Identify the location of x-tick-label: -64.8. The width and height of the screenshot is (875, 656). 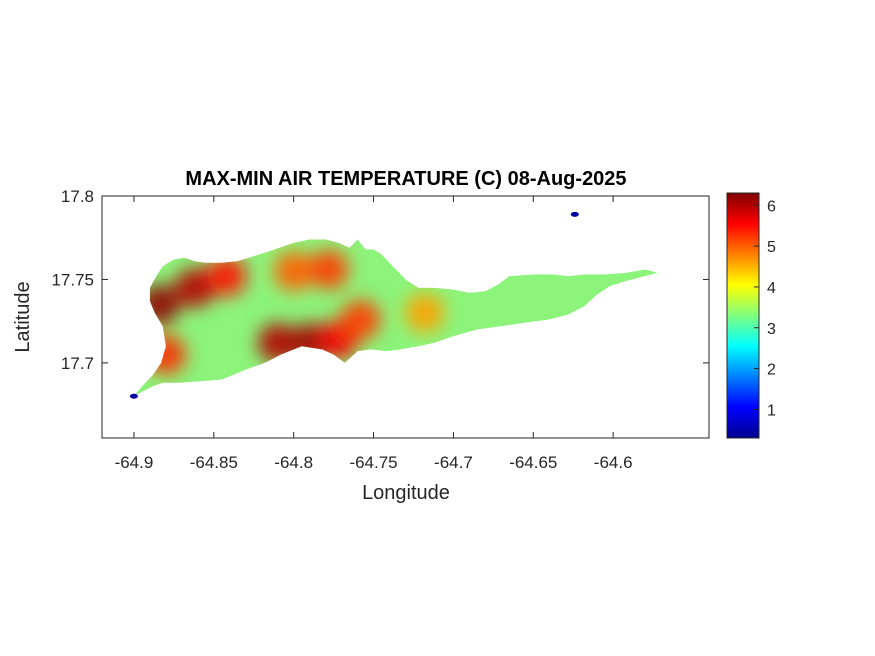
(293, 462).